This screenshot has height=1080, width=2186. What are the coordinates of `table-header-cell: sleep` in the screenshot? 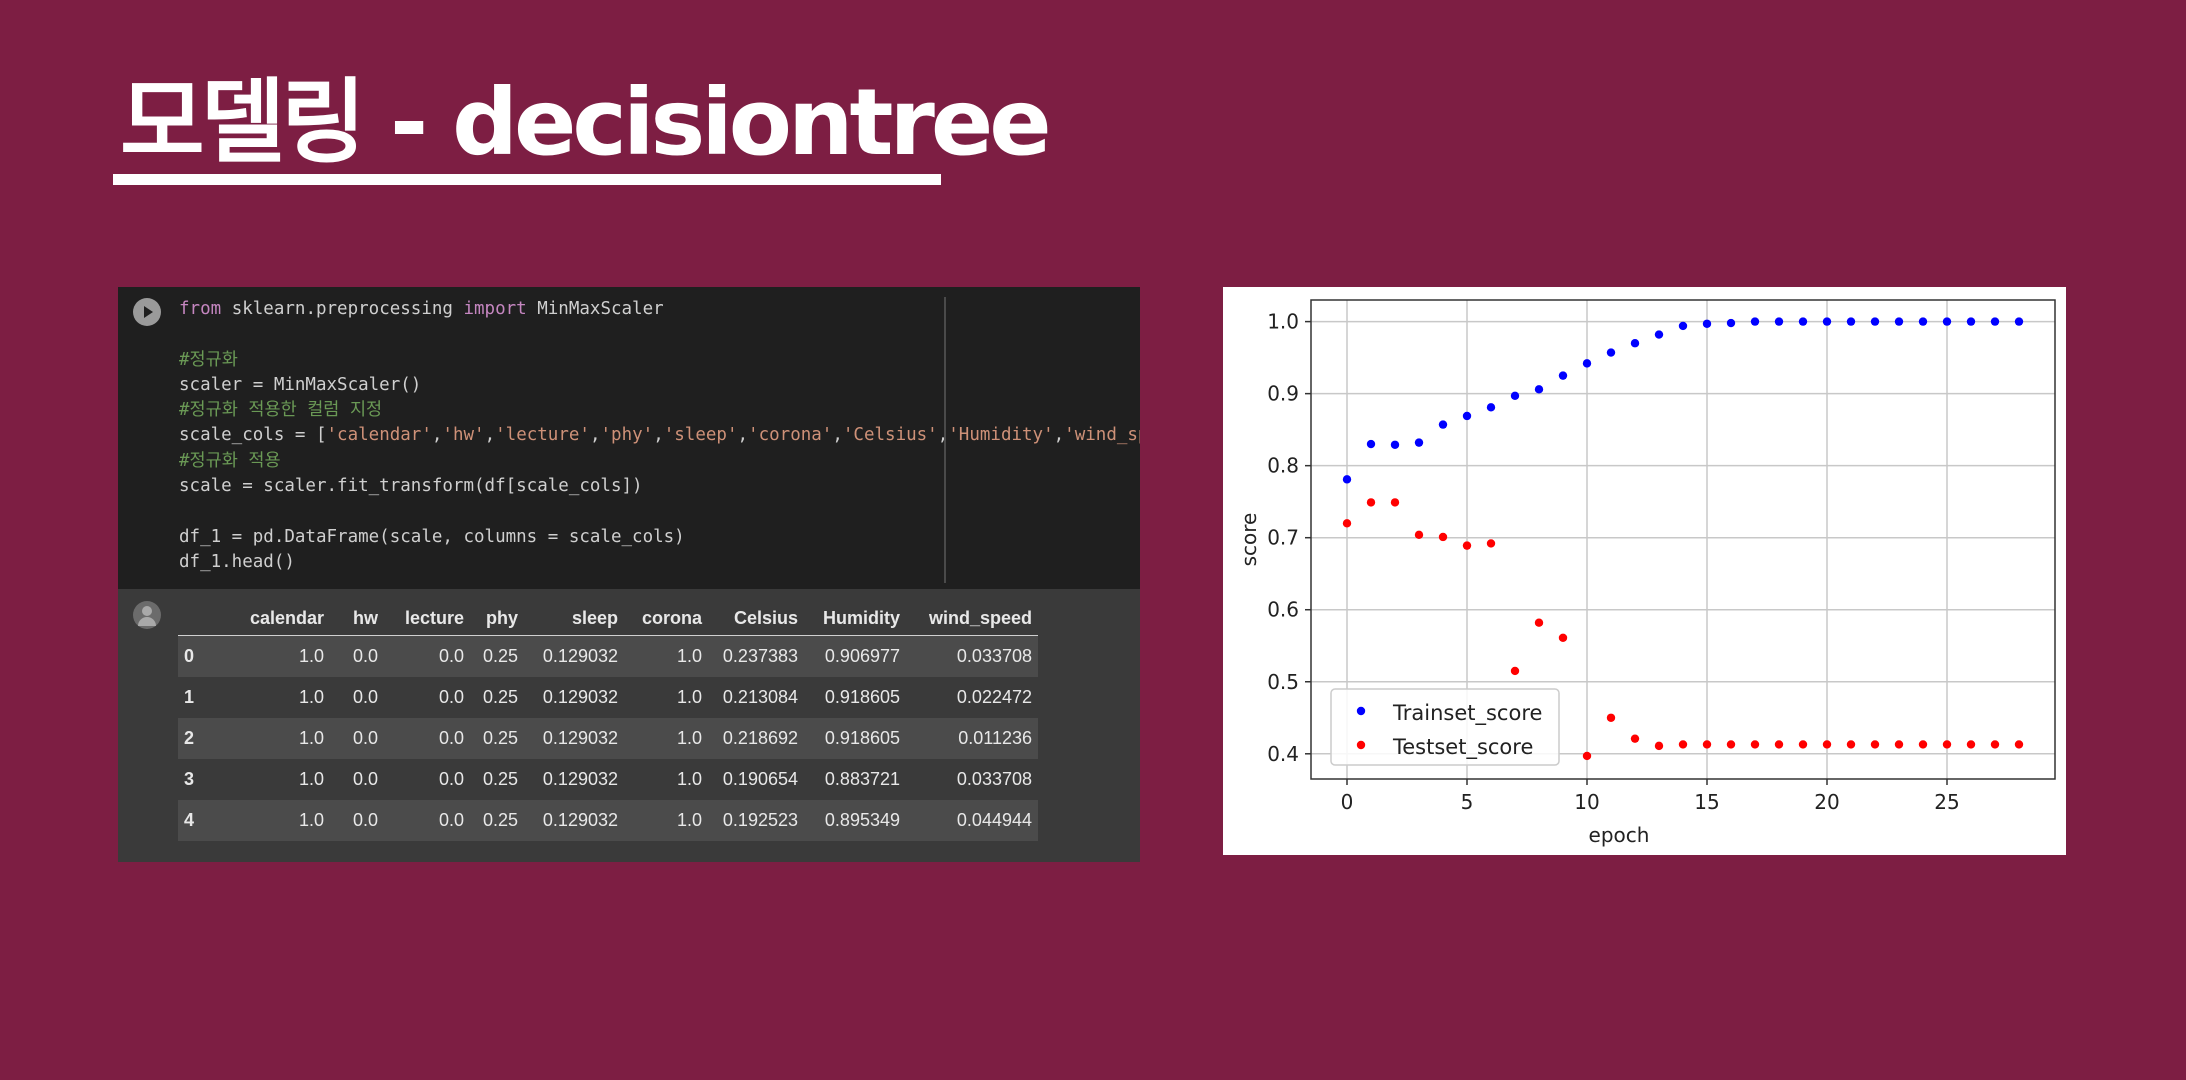 It's located at (574, 618).